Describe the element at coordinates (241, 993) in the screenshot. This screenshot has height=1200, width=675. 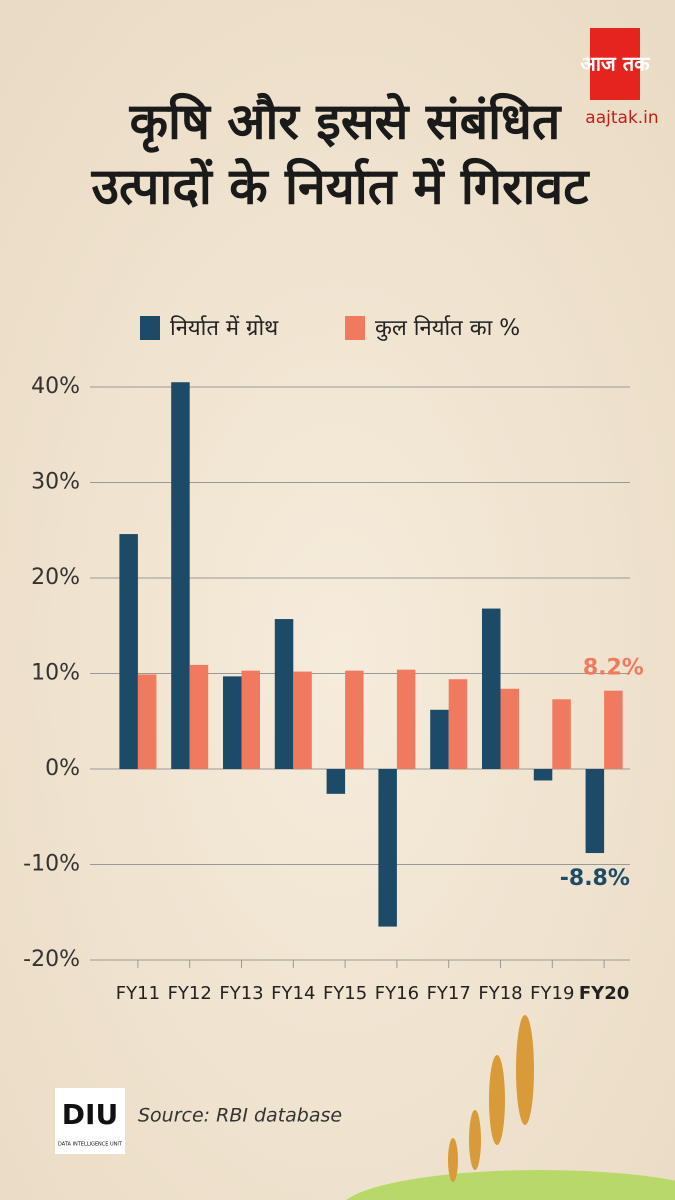
I see `x-tick-label: FY13` at that location.